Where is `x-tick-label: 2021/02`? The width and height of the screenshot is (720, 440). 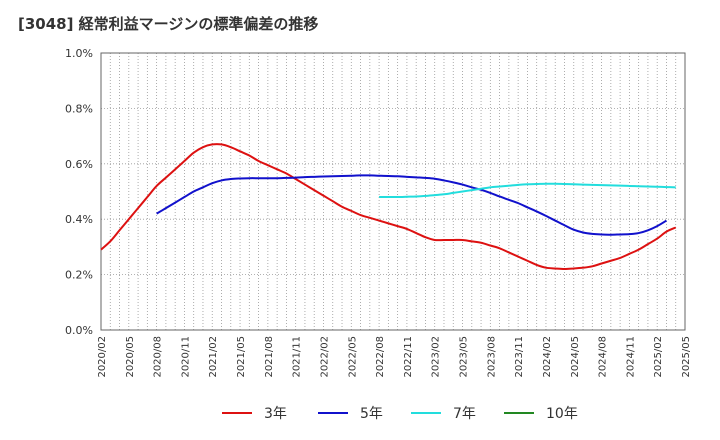 x-tick-label: 2021/02 is located at coordinates (213, 357).